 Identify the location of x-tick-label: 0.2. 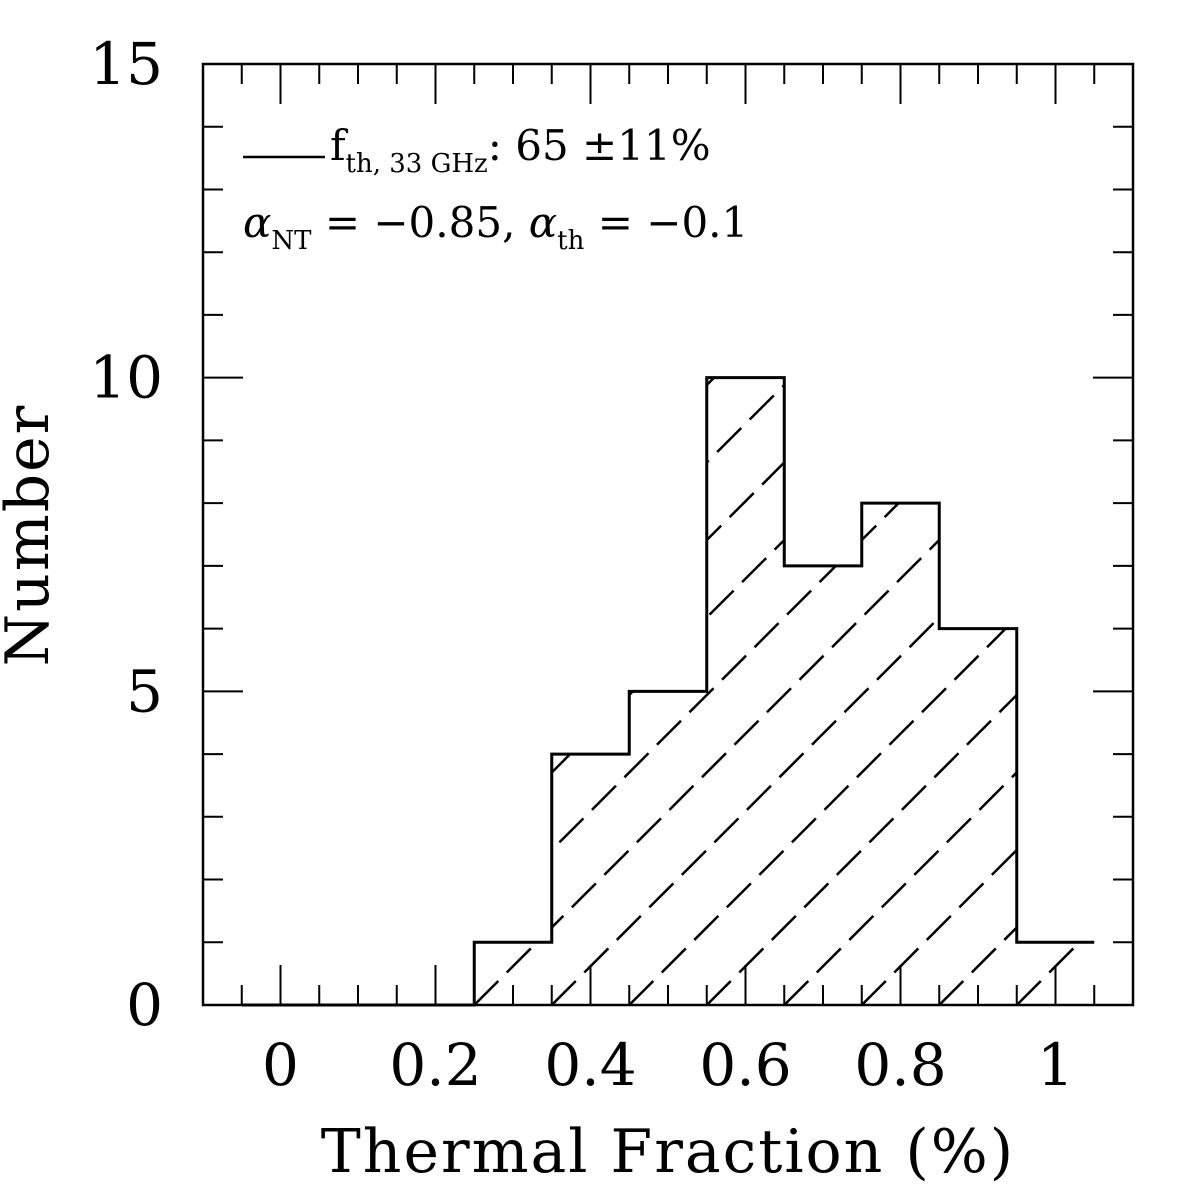
(435, 1065).